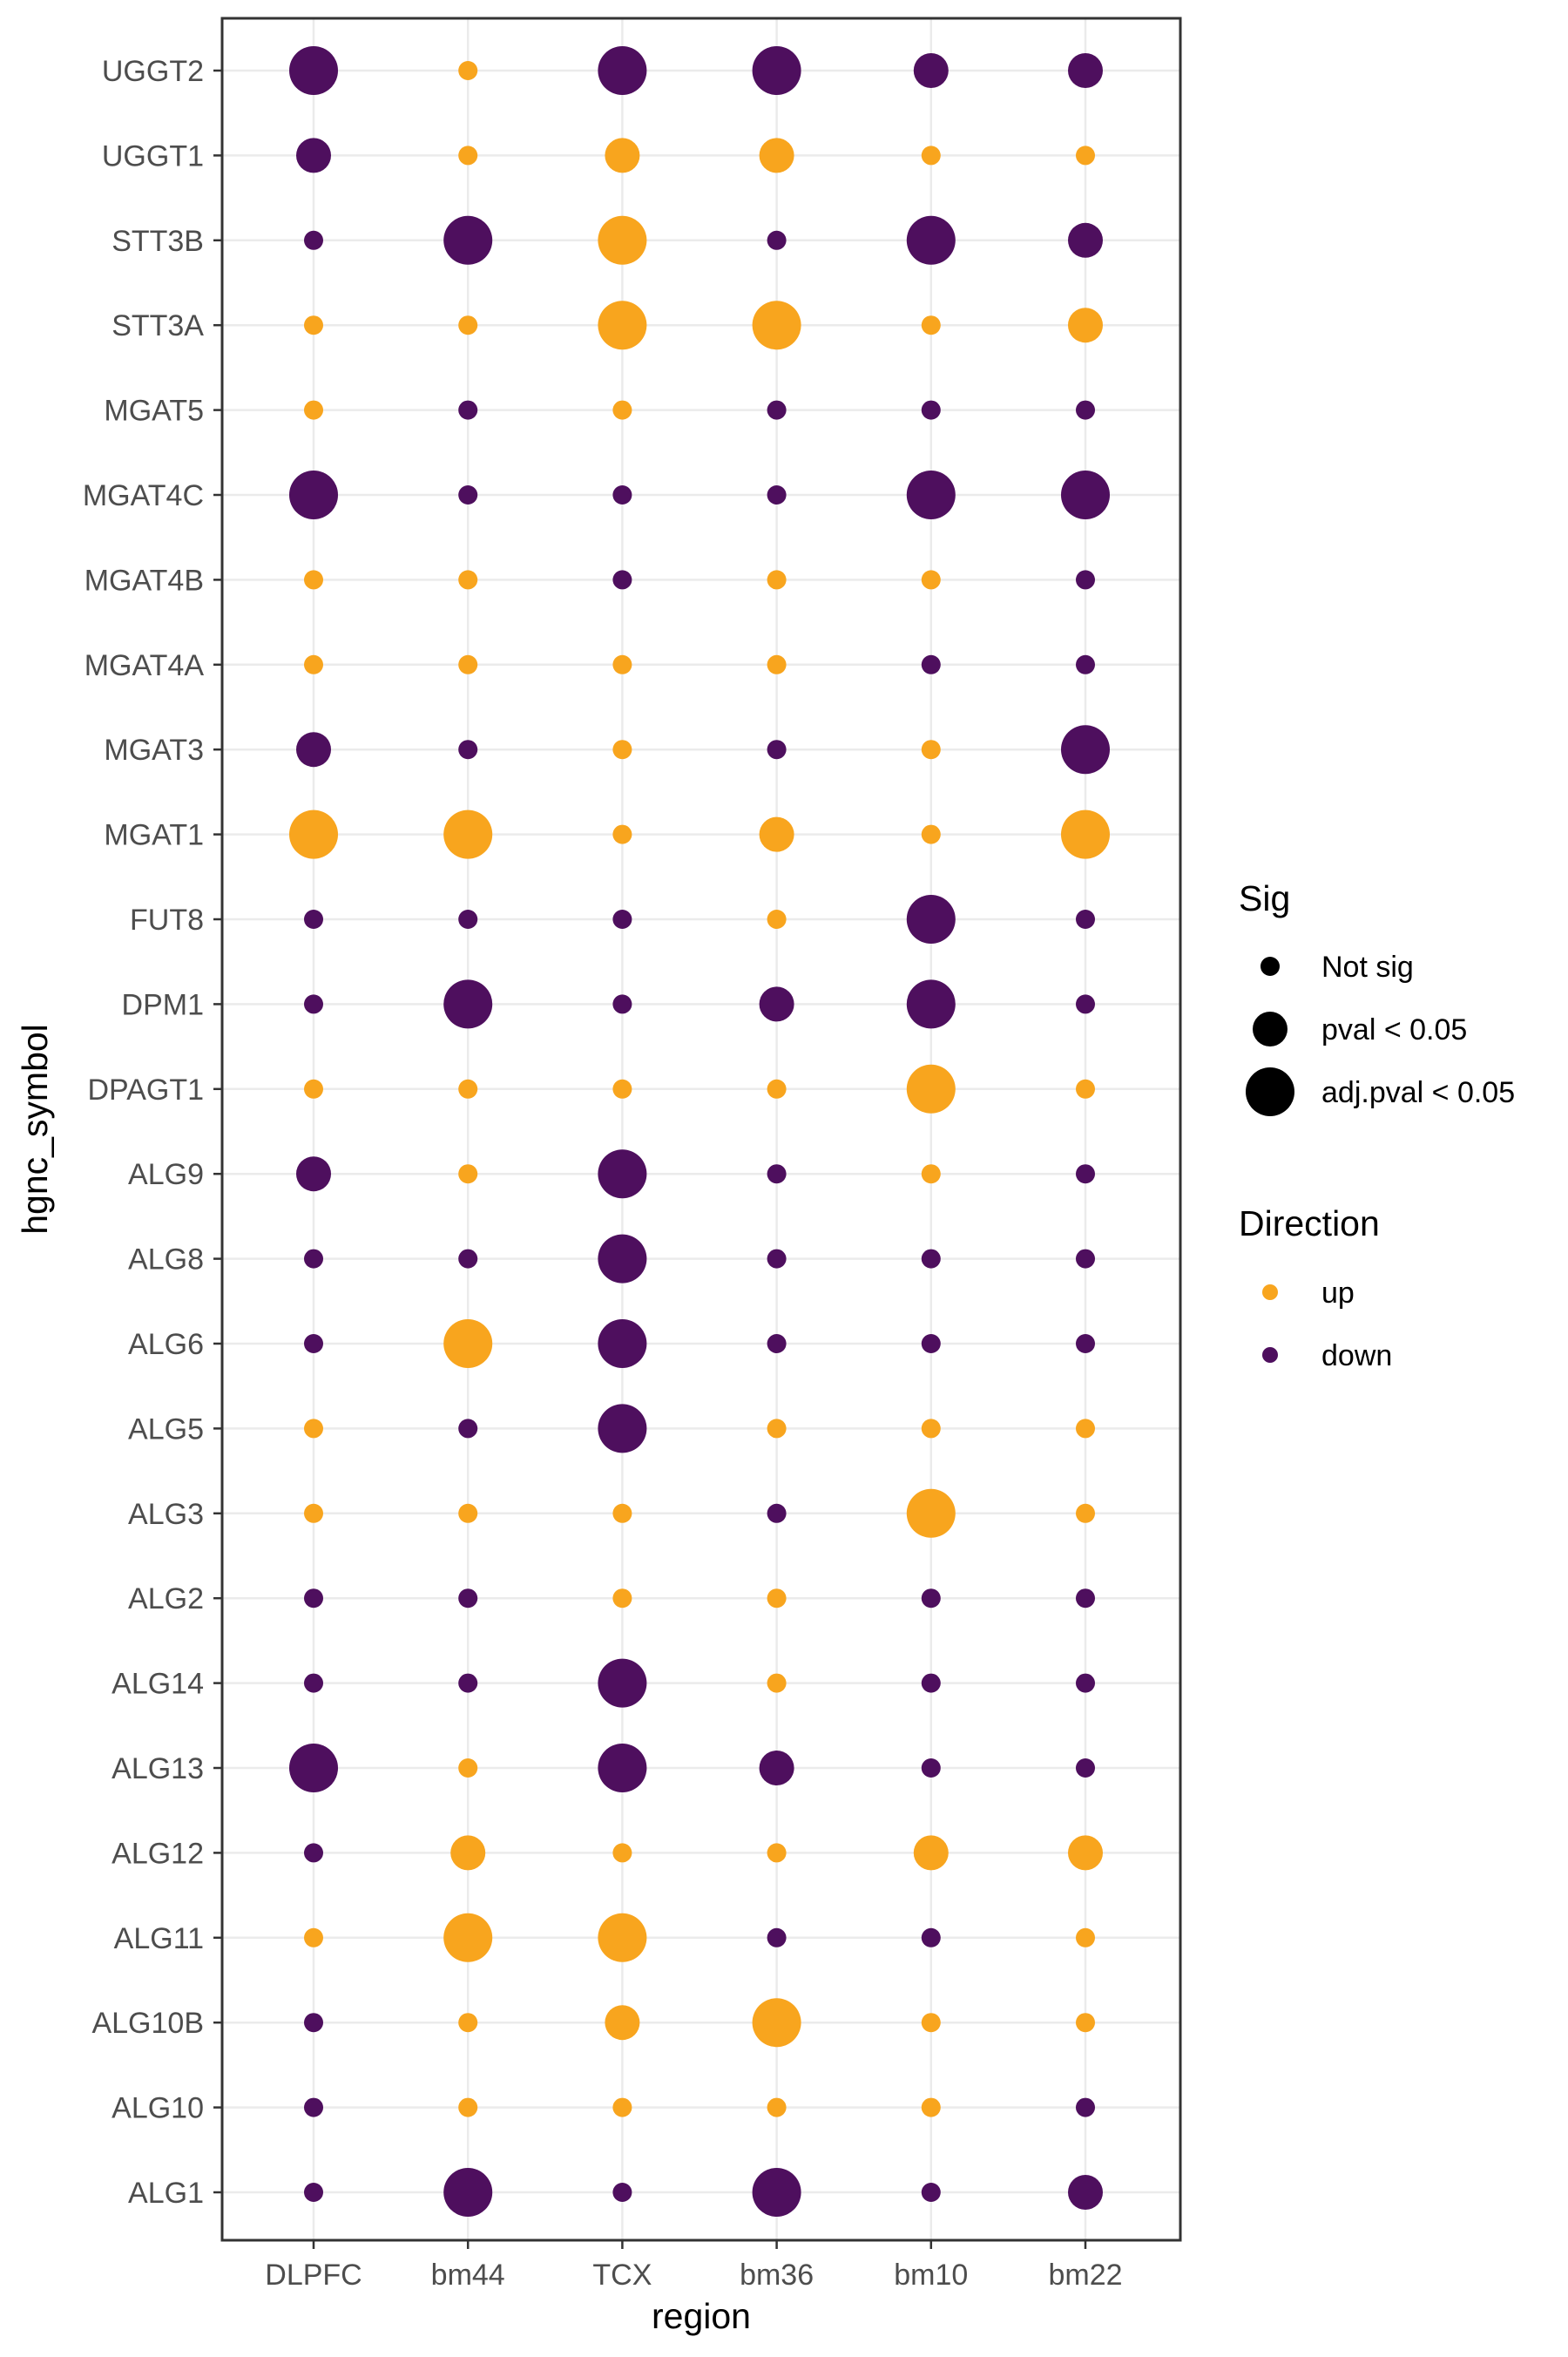 Image resolution: width=1568 pixels, height=2357 pixels. What do you see at coordinates (776, 834) in the screenshot?
I see `point-mgat1-bm36` at bounding box center [776, 834].